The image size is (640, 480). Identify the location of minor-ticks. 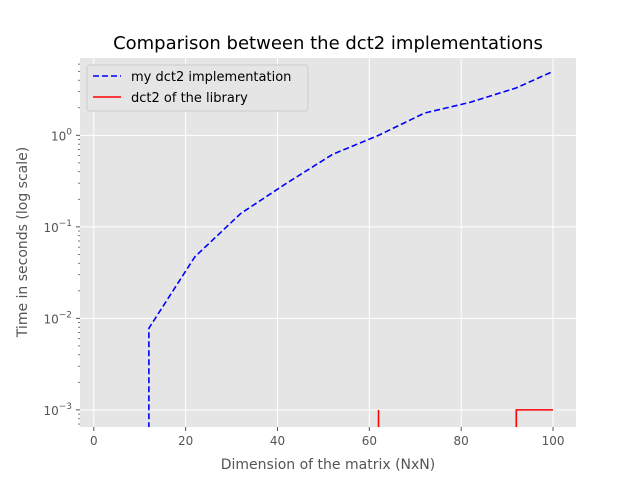
(79, 244).